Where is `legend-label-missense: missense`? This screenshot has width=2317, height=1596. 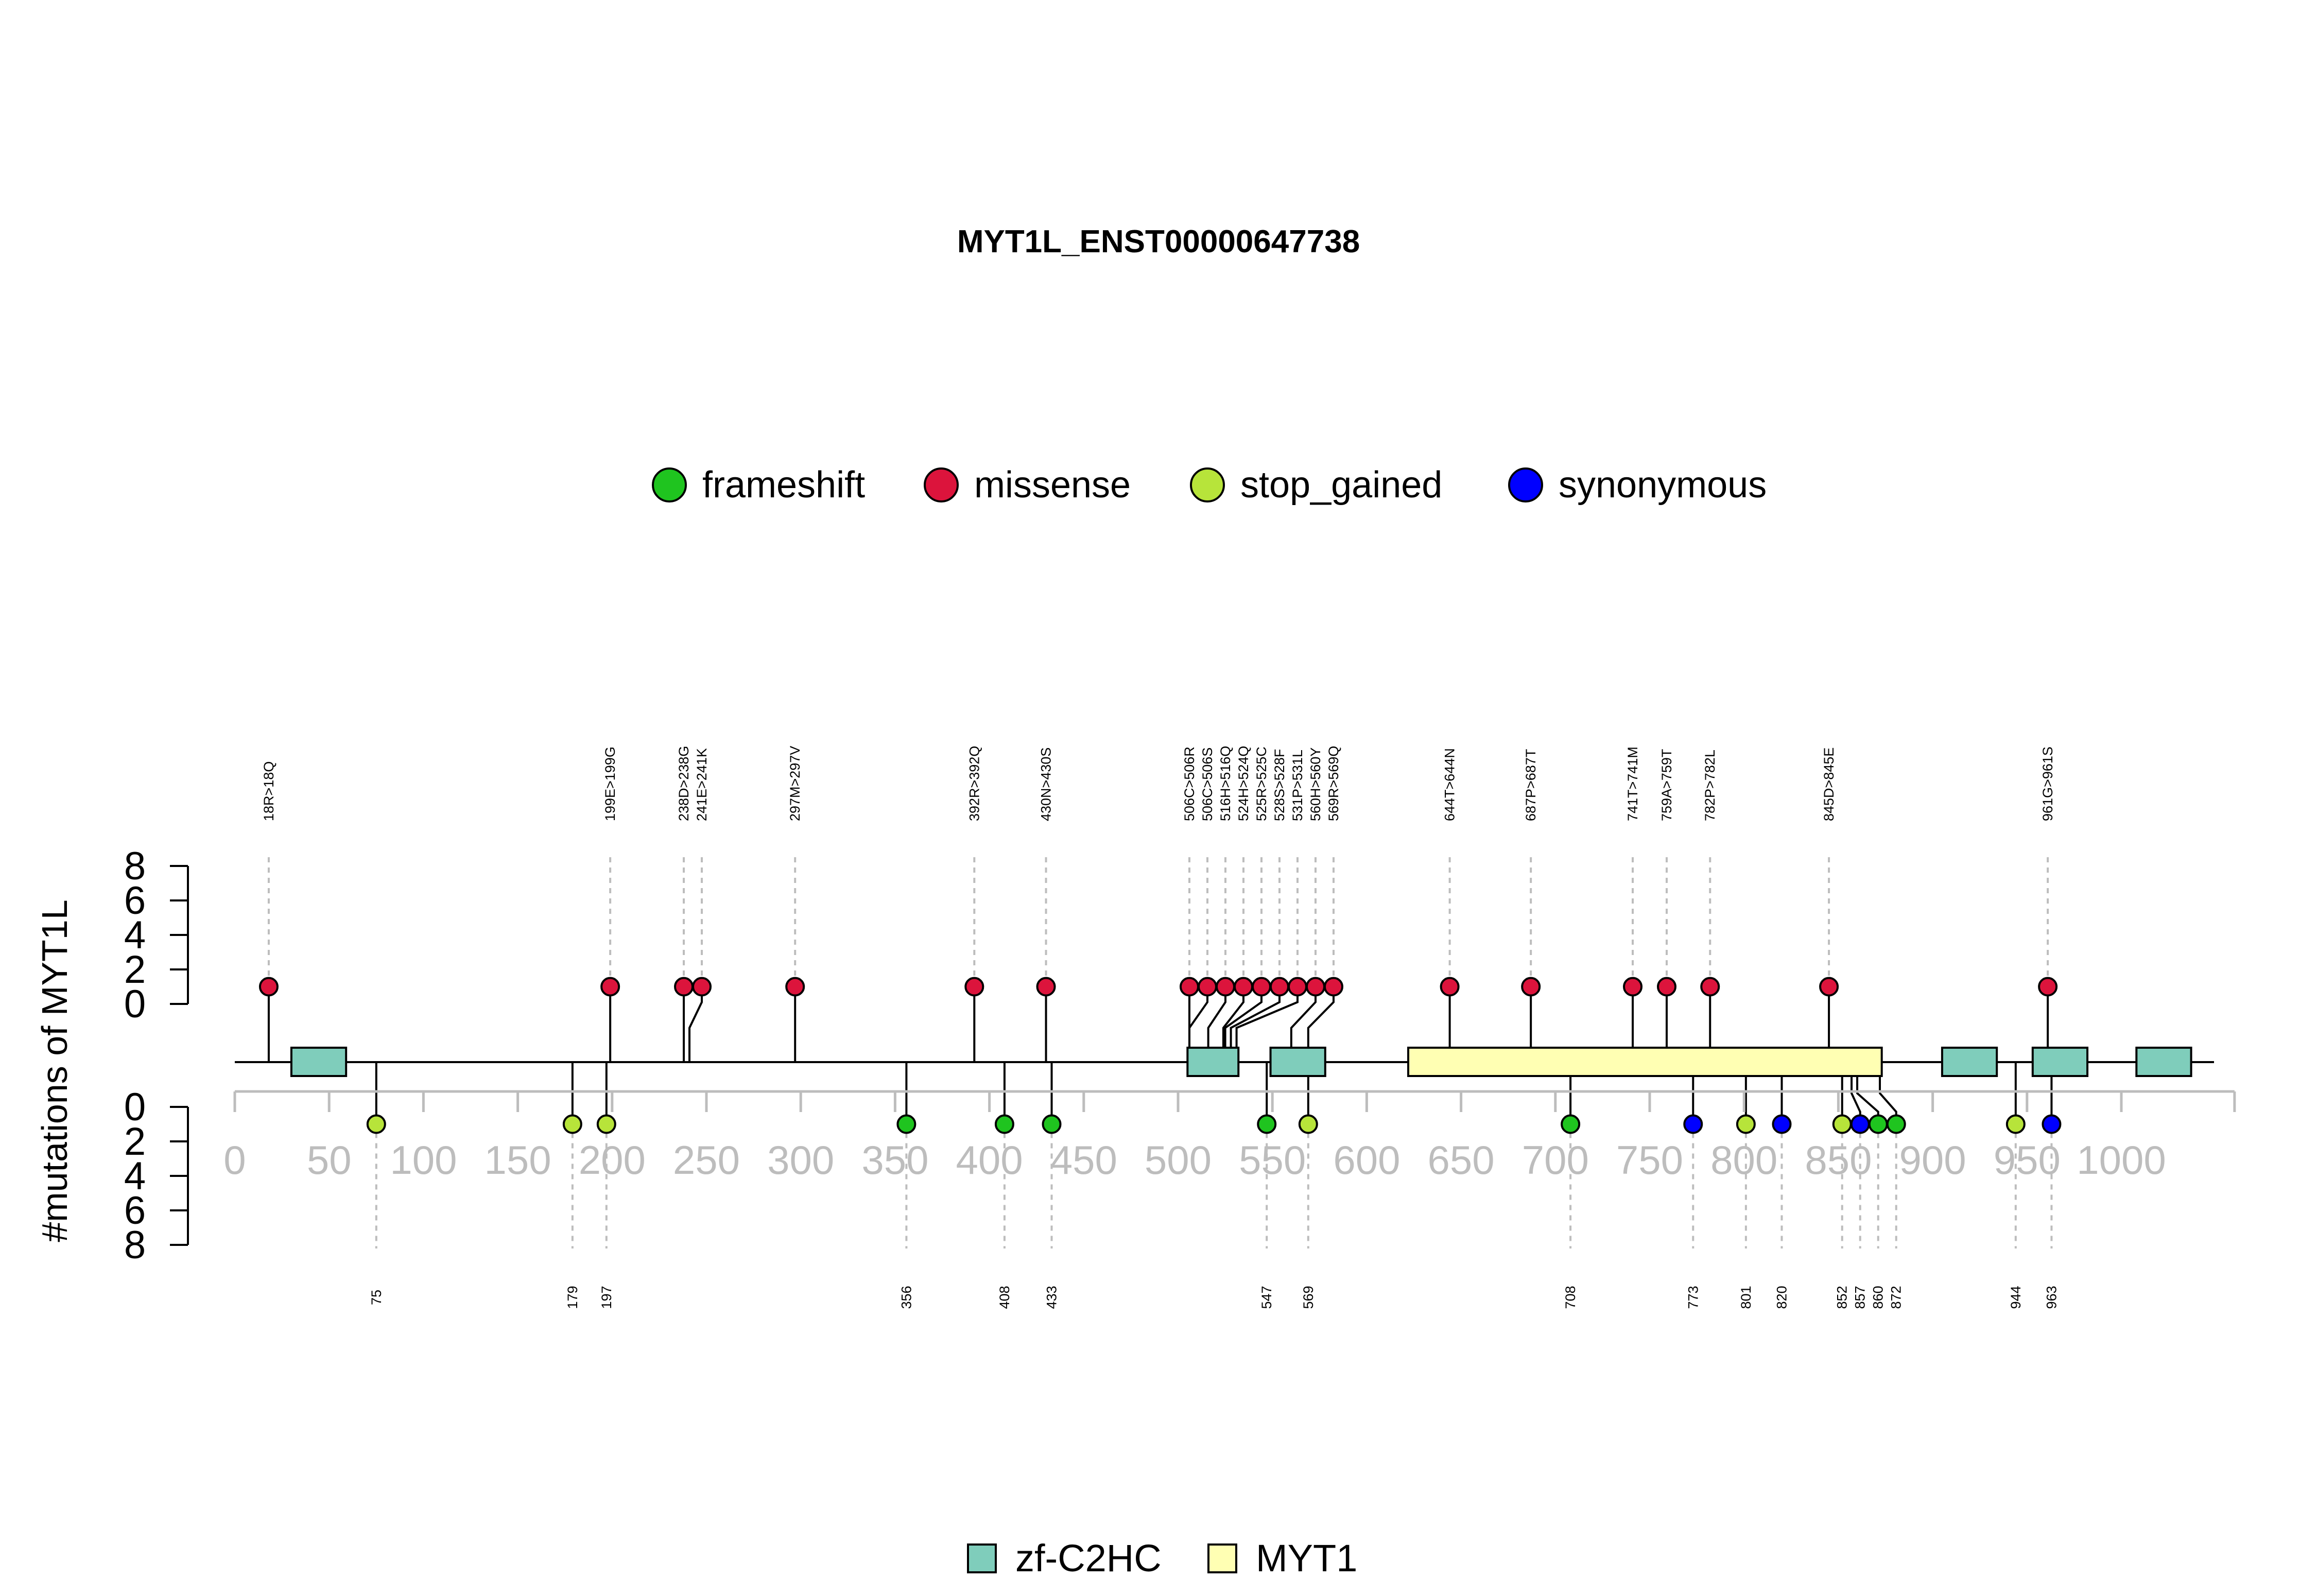 legend-label-missense: missense is located at coordinates (1052, 485).